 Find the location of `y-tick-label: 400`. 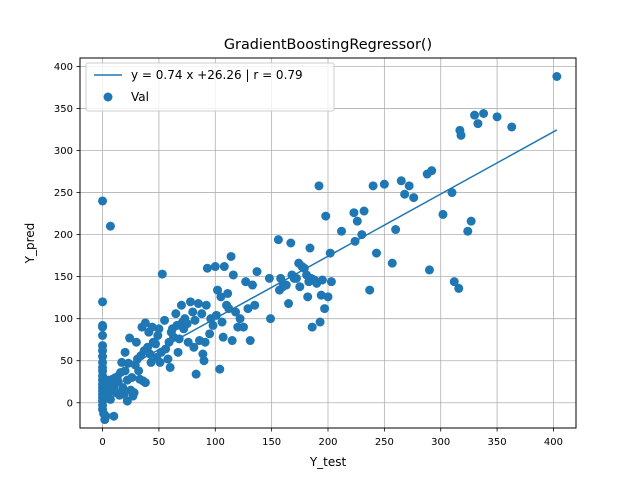

y-tick-label: 400 is located at coordinates (63, 67).